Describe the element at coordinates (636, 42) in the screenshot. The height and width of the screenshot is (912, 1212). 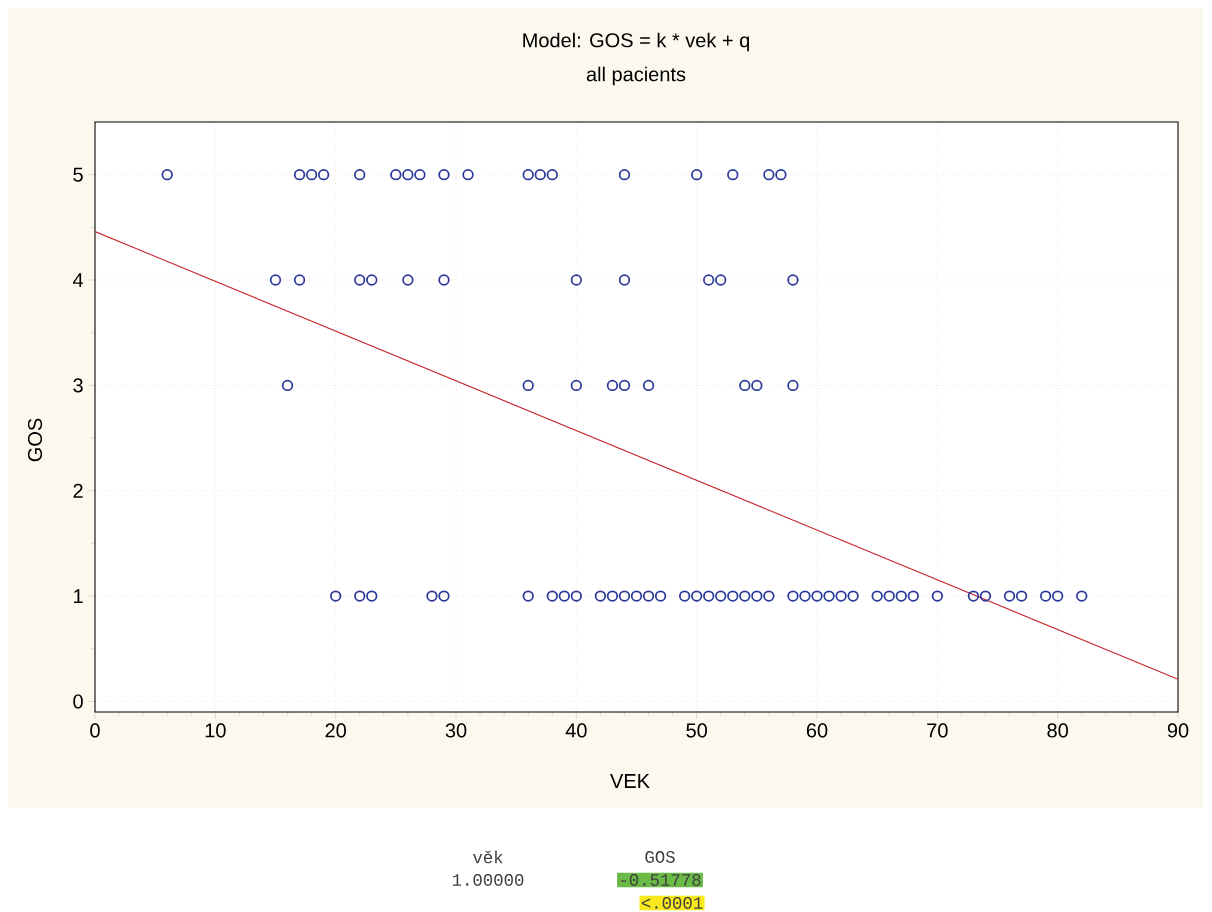
I see `chart-title: Model: GOS = k * vek + q` at that location.